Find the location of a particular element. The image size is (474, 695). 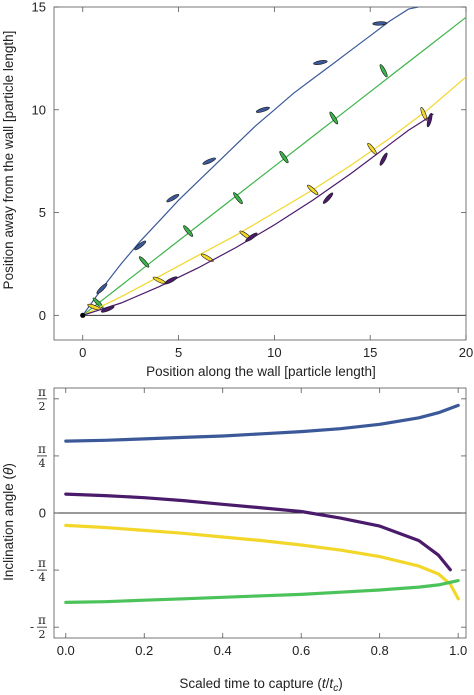

top-ytick-label: 0 is located at coordinates (42, 315).